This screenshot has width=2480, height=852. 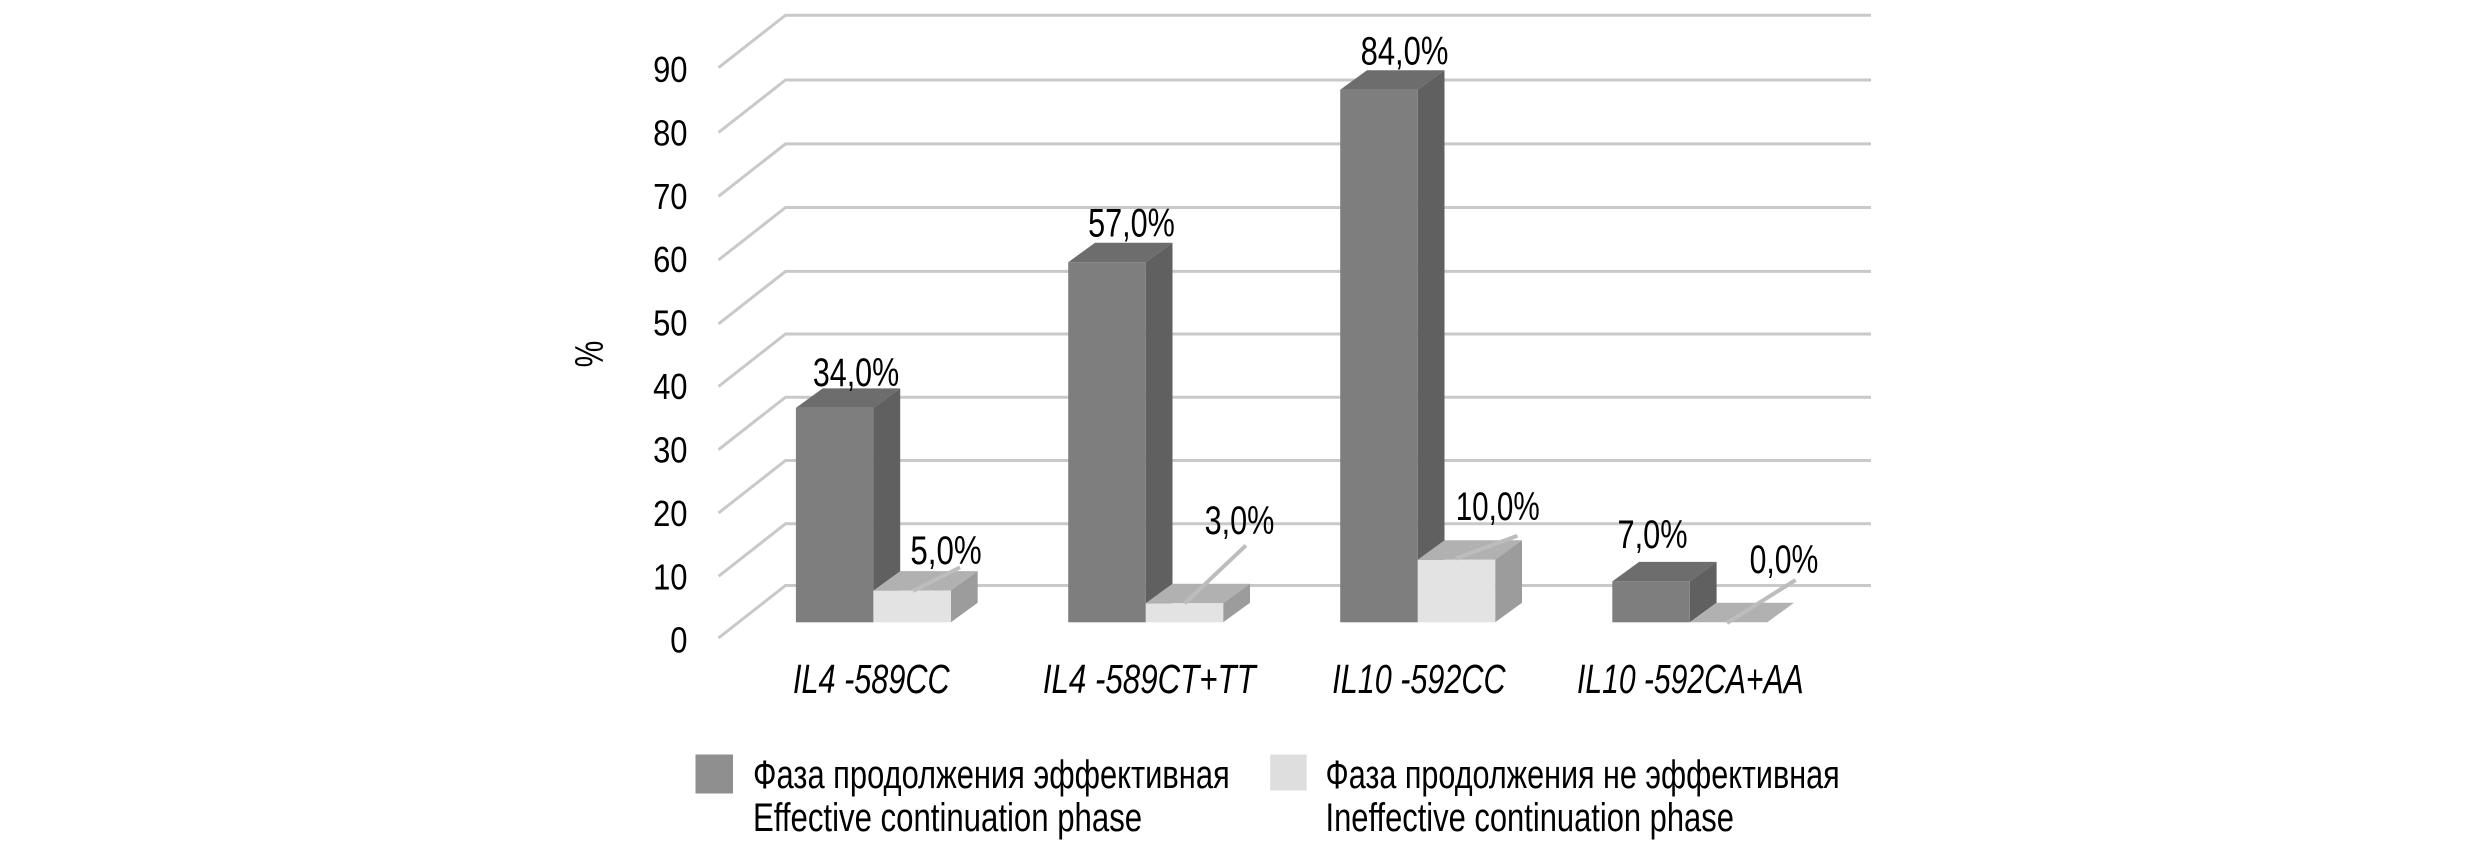 I want to click on svg-text: 0,0%, so click(x=1784, y=559).